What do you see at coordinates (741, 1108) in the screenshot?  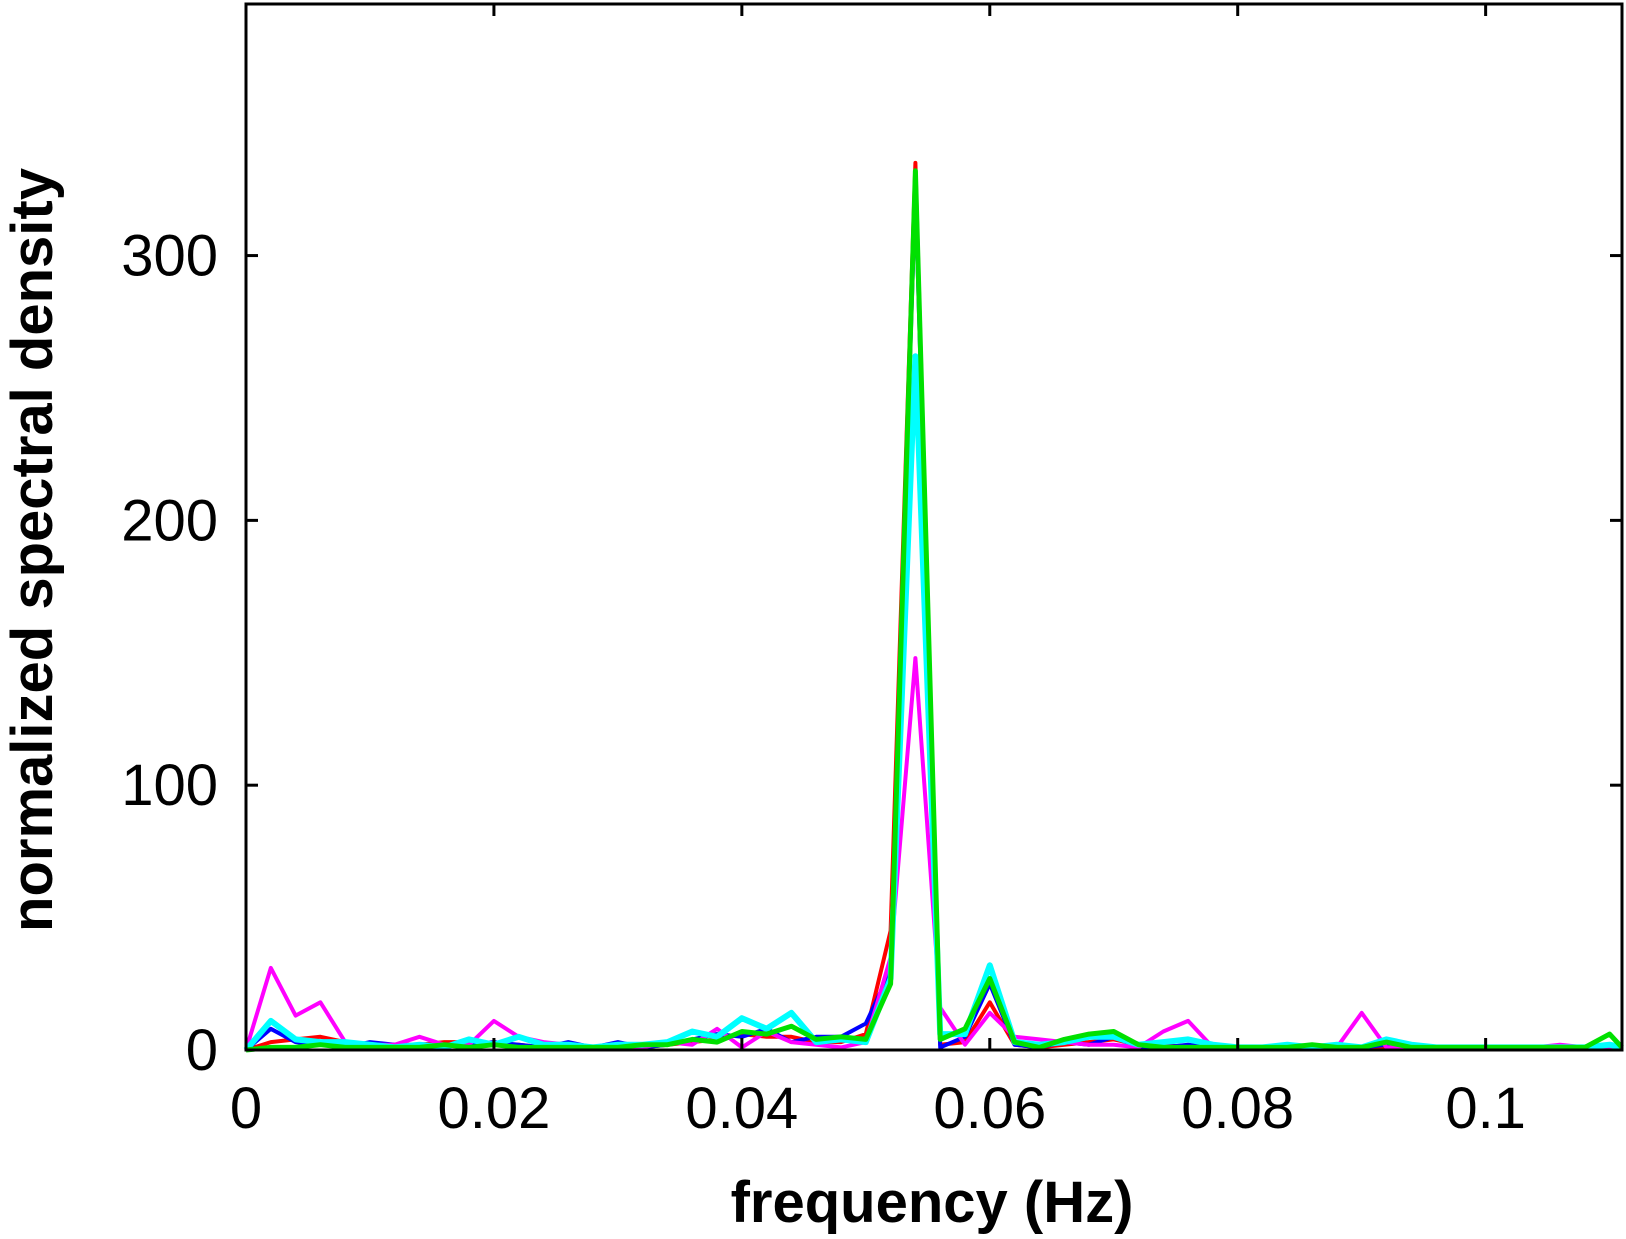 I see `x-tick-label: 0.04` at bounding box center [741, 1108].